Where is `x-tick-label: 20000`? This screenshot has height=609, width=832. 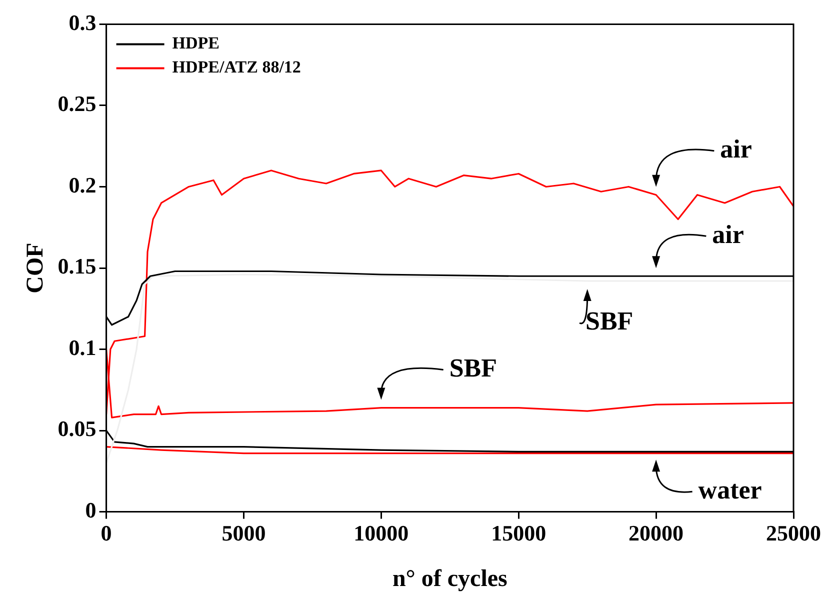
x-tick-label: 20000 is located at coordinates (656, 533).